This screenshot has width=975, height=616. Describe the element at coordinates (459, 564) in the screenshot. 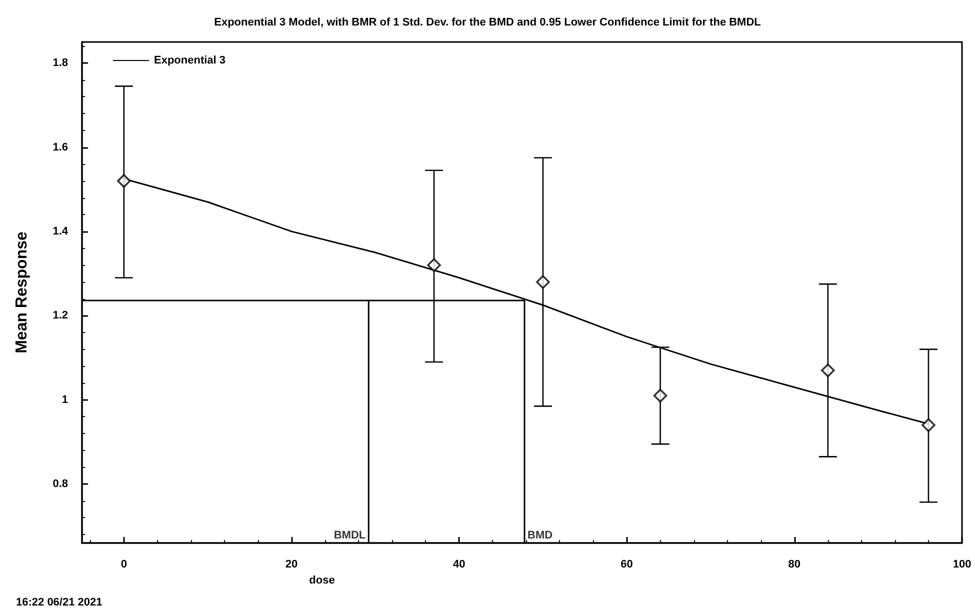

I see `x-tick-label: 40` at that location.